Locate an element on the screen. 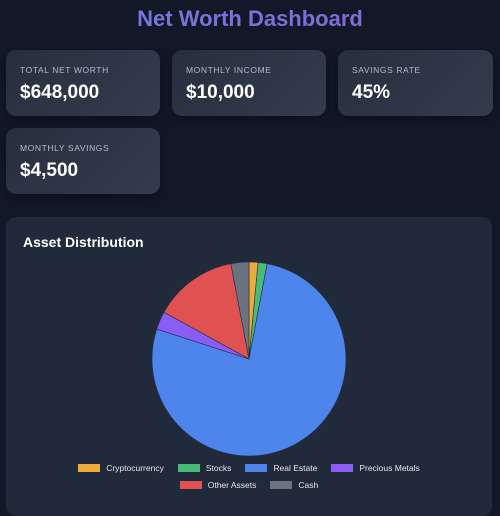 This screenshot has width=500, height=516. legend-item-real-estate: Real Estate is located at coordinates (281, 468).